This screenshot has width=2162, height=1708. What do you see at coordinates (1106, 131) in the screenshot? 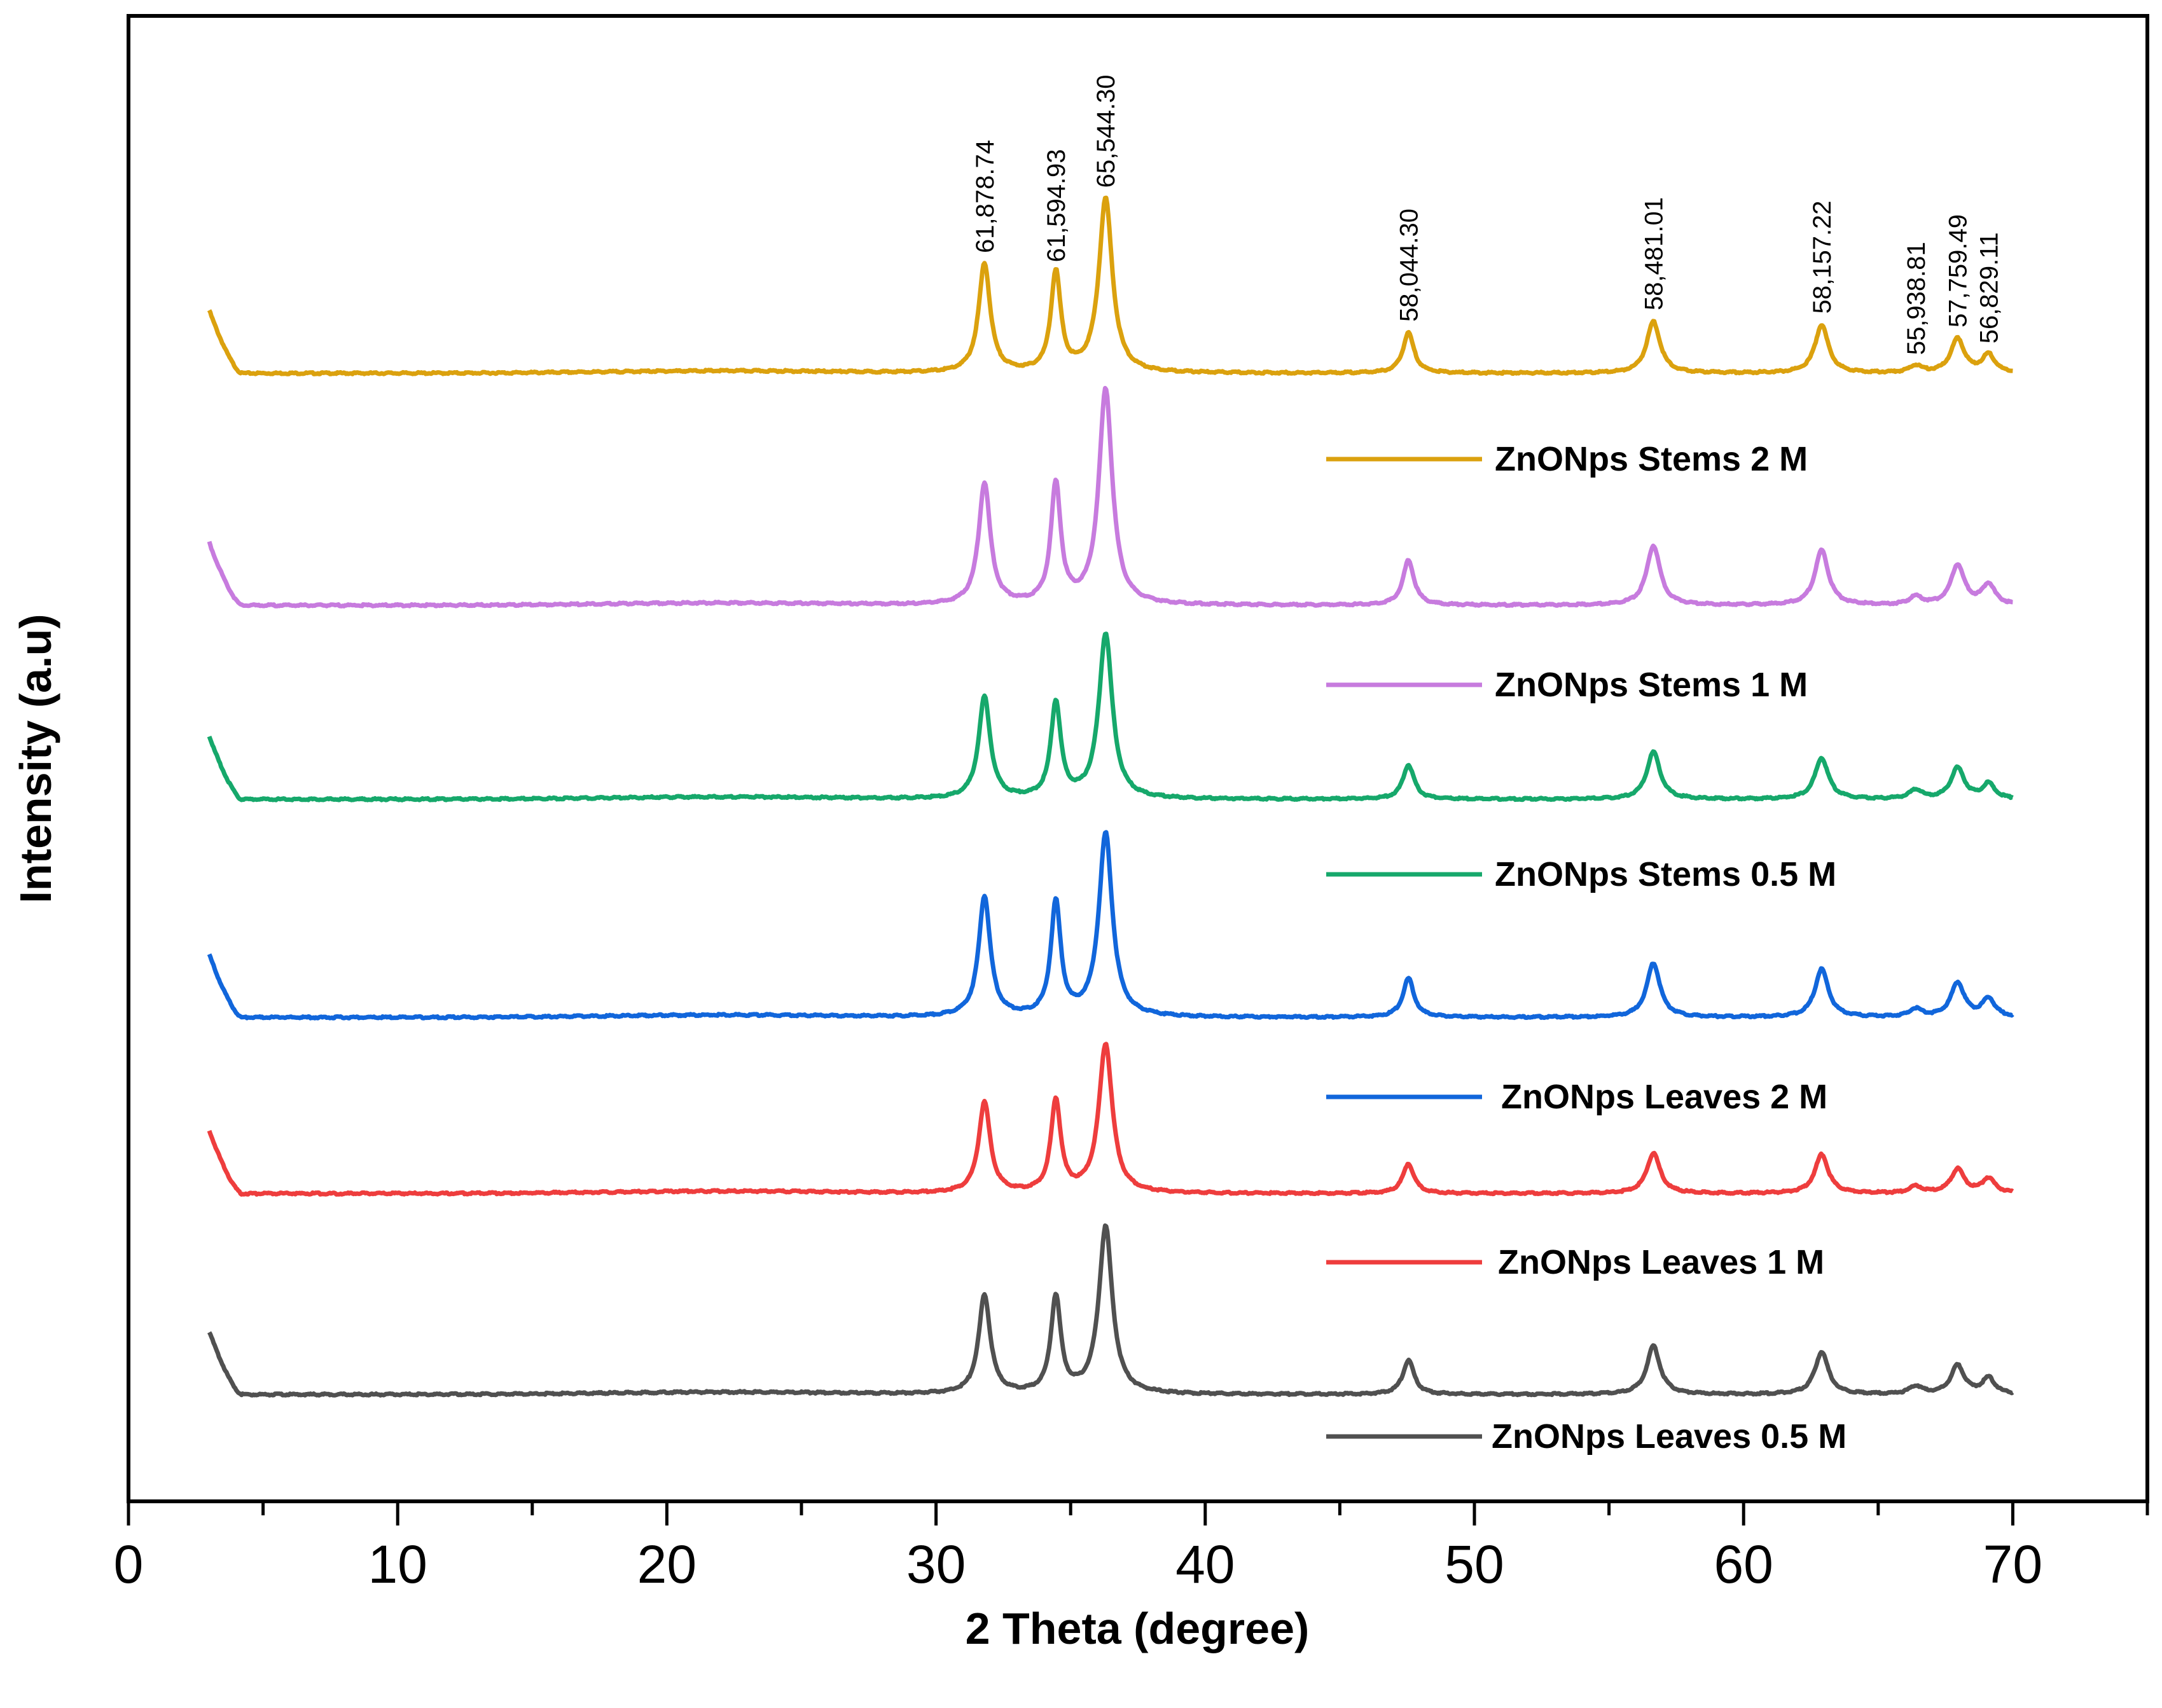
I see `peak-label-3: 65,544.30` at bounding box center [1106, 131].